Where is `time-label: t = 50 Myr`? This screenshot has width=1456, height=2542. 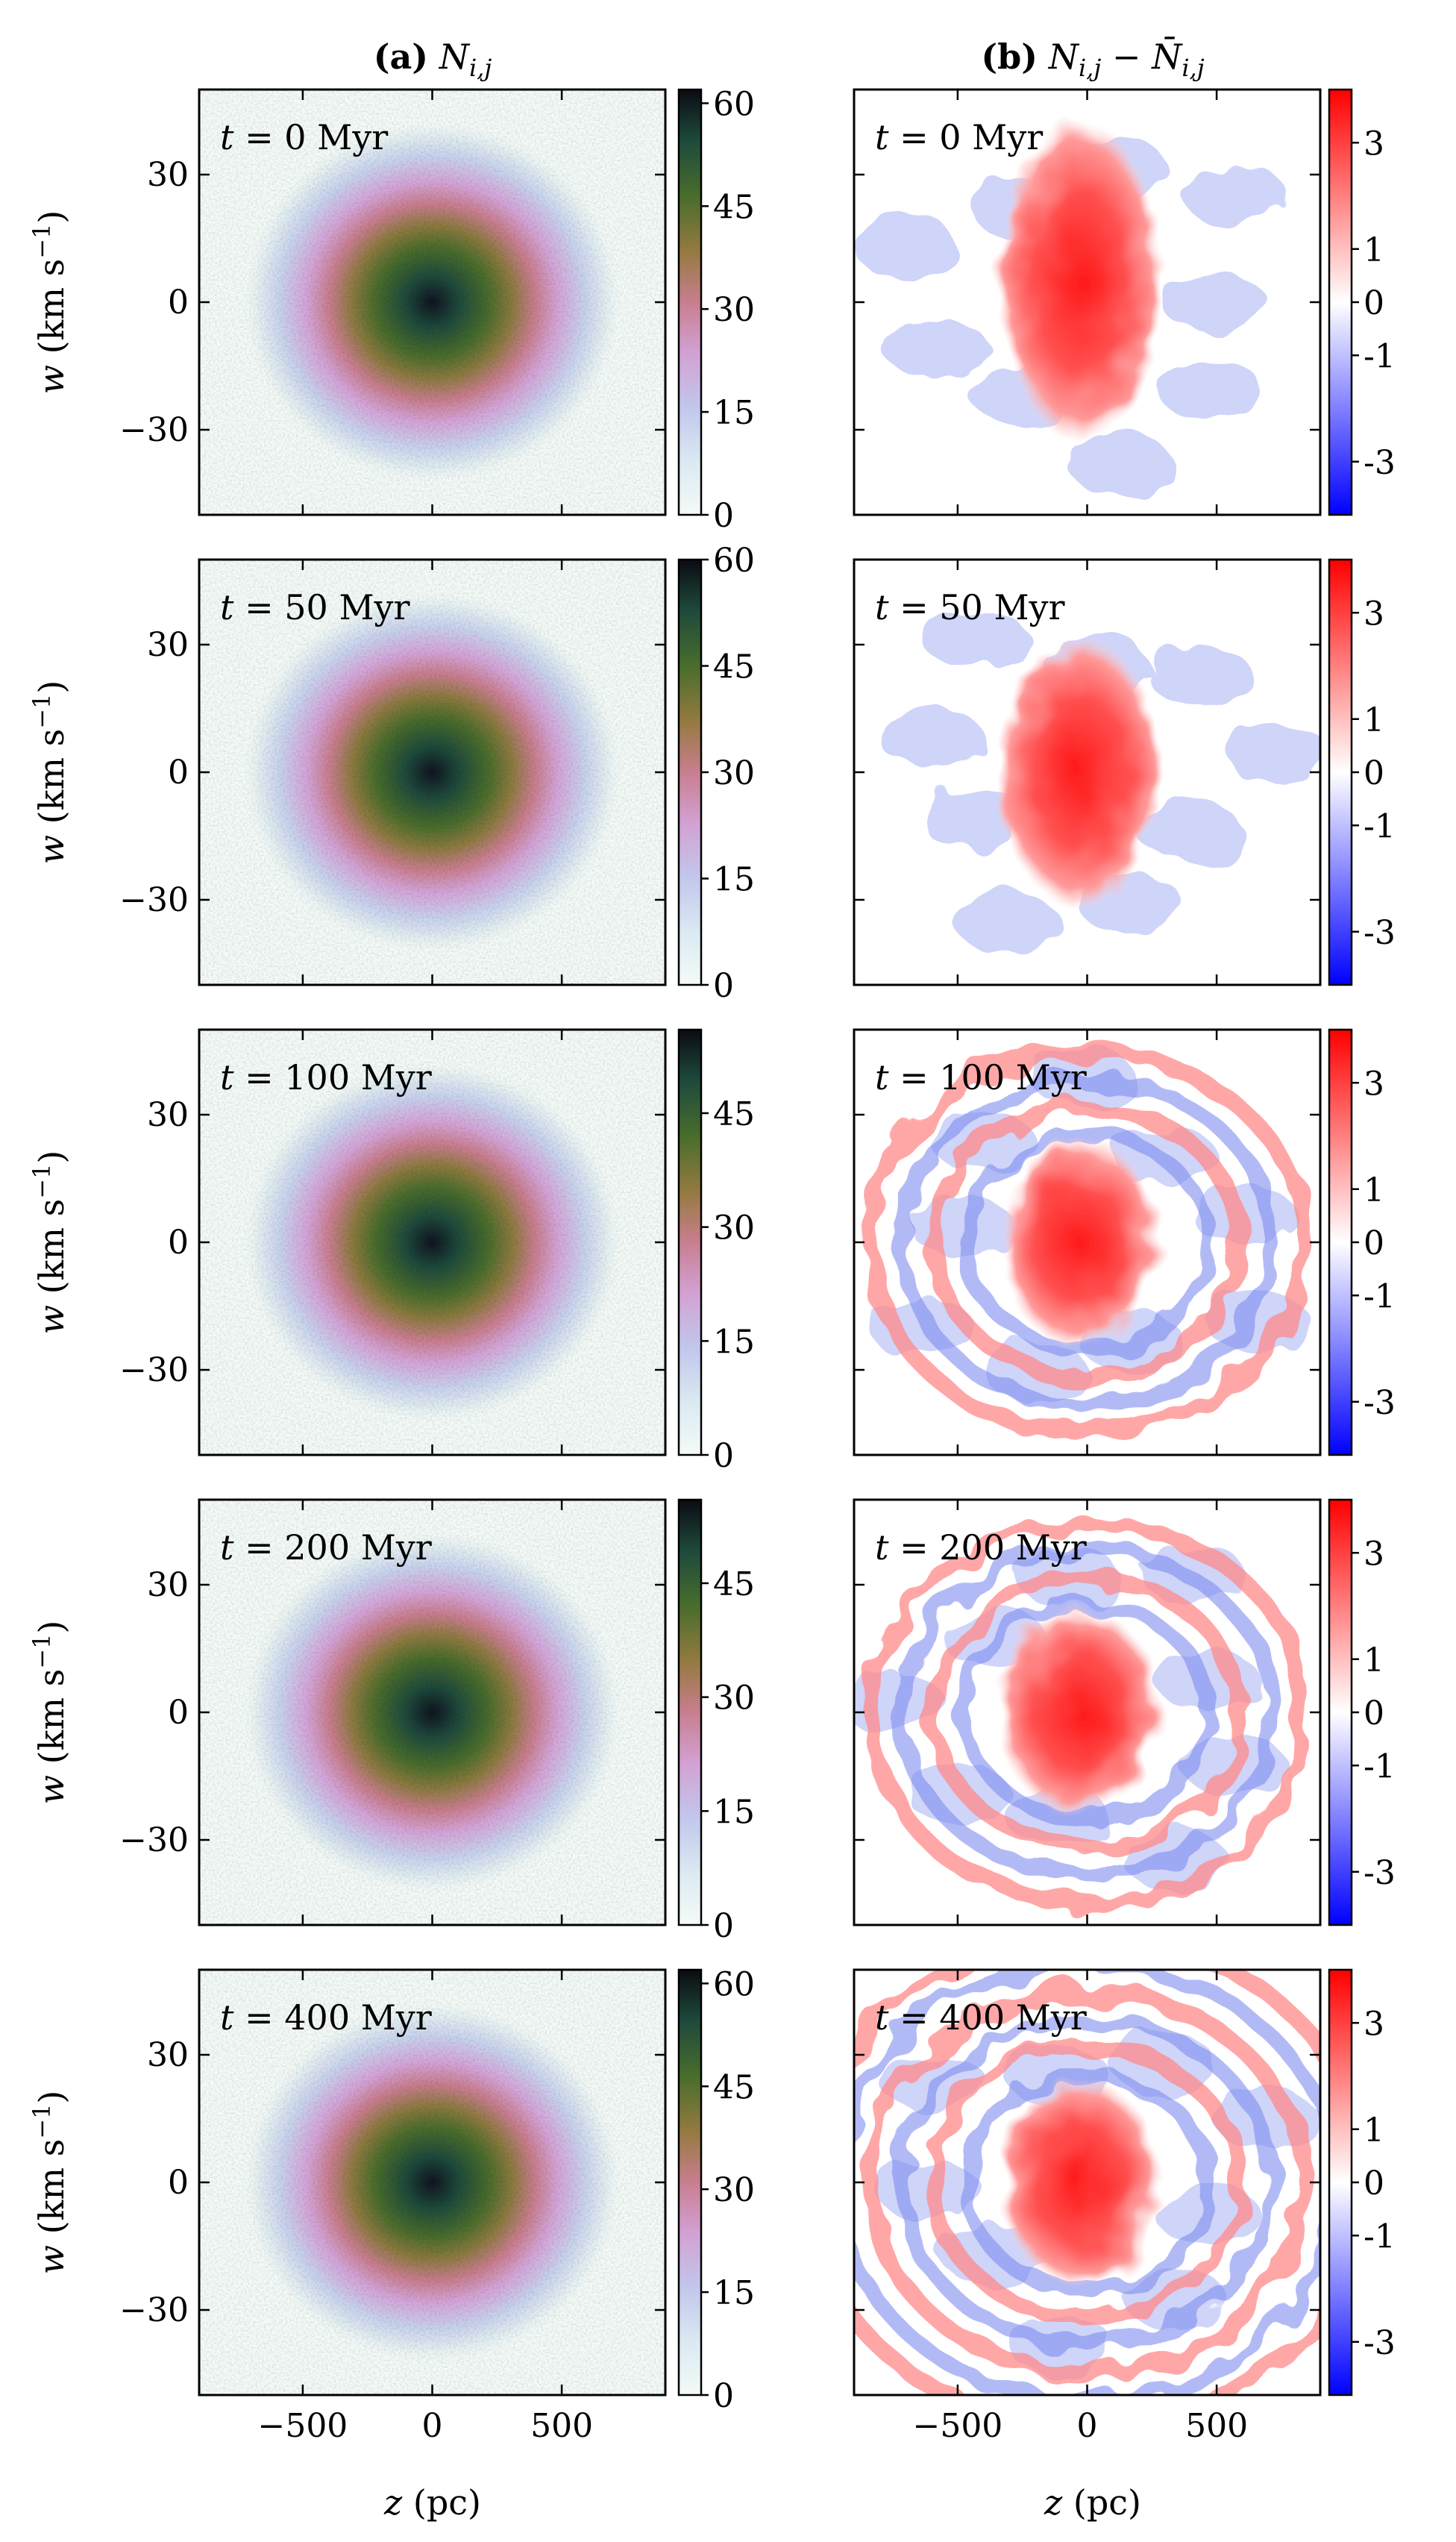 time-label: t = 50 Myr is located at coordinates (315, 607).